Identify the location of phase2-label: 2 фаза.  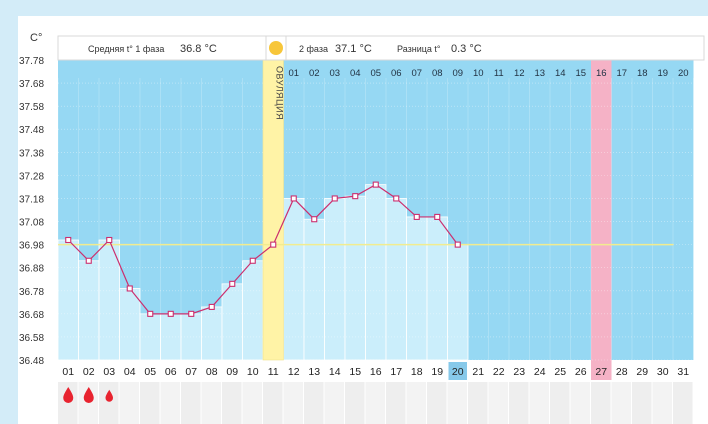
(313, 49).